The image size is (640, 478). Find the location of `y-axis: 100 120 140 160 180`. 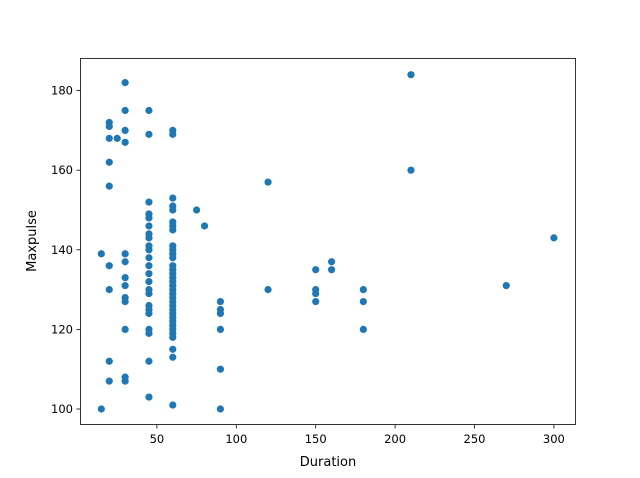

y-axis: 100 120 140 160 180 is located at coordinates (66, 250).